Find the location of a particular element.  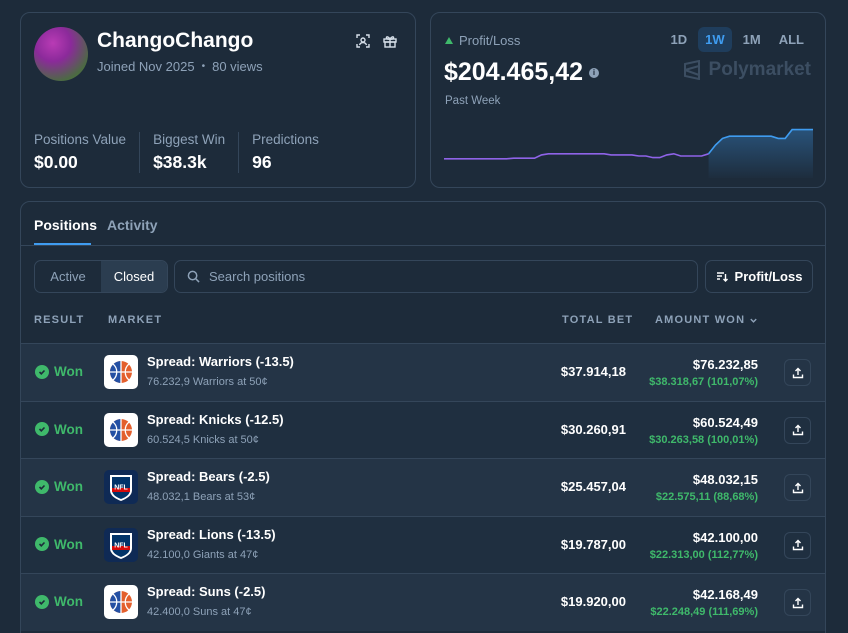

pnl-value-wrap: $204.465,42 i is located at coordinates (522, 72).